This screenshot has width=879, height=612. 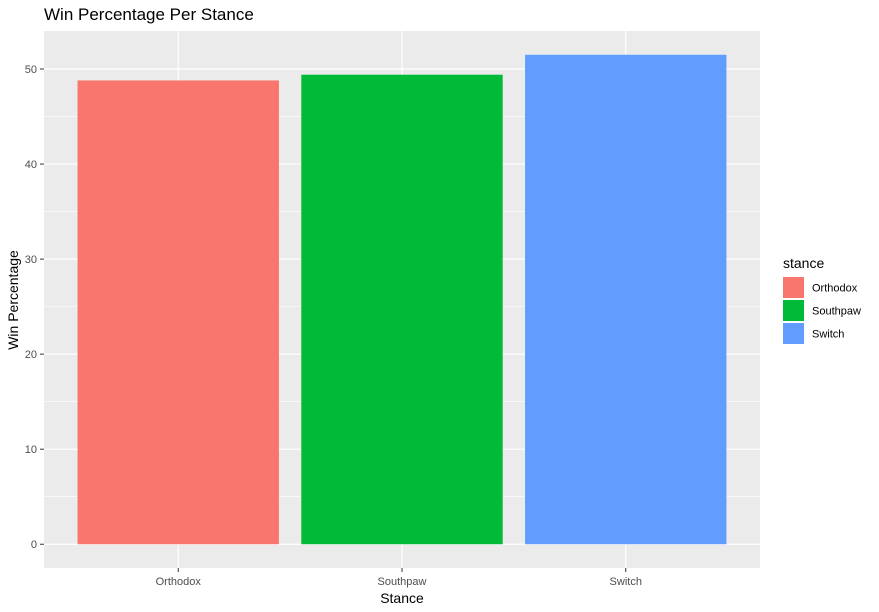 I want to click on x-axis-title: Stance, so click(x=402, y=598).